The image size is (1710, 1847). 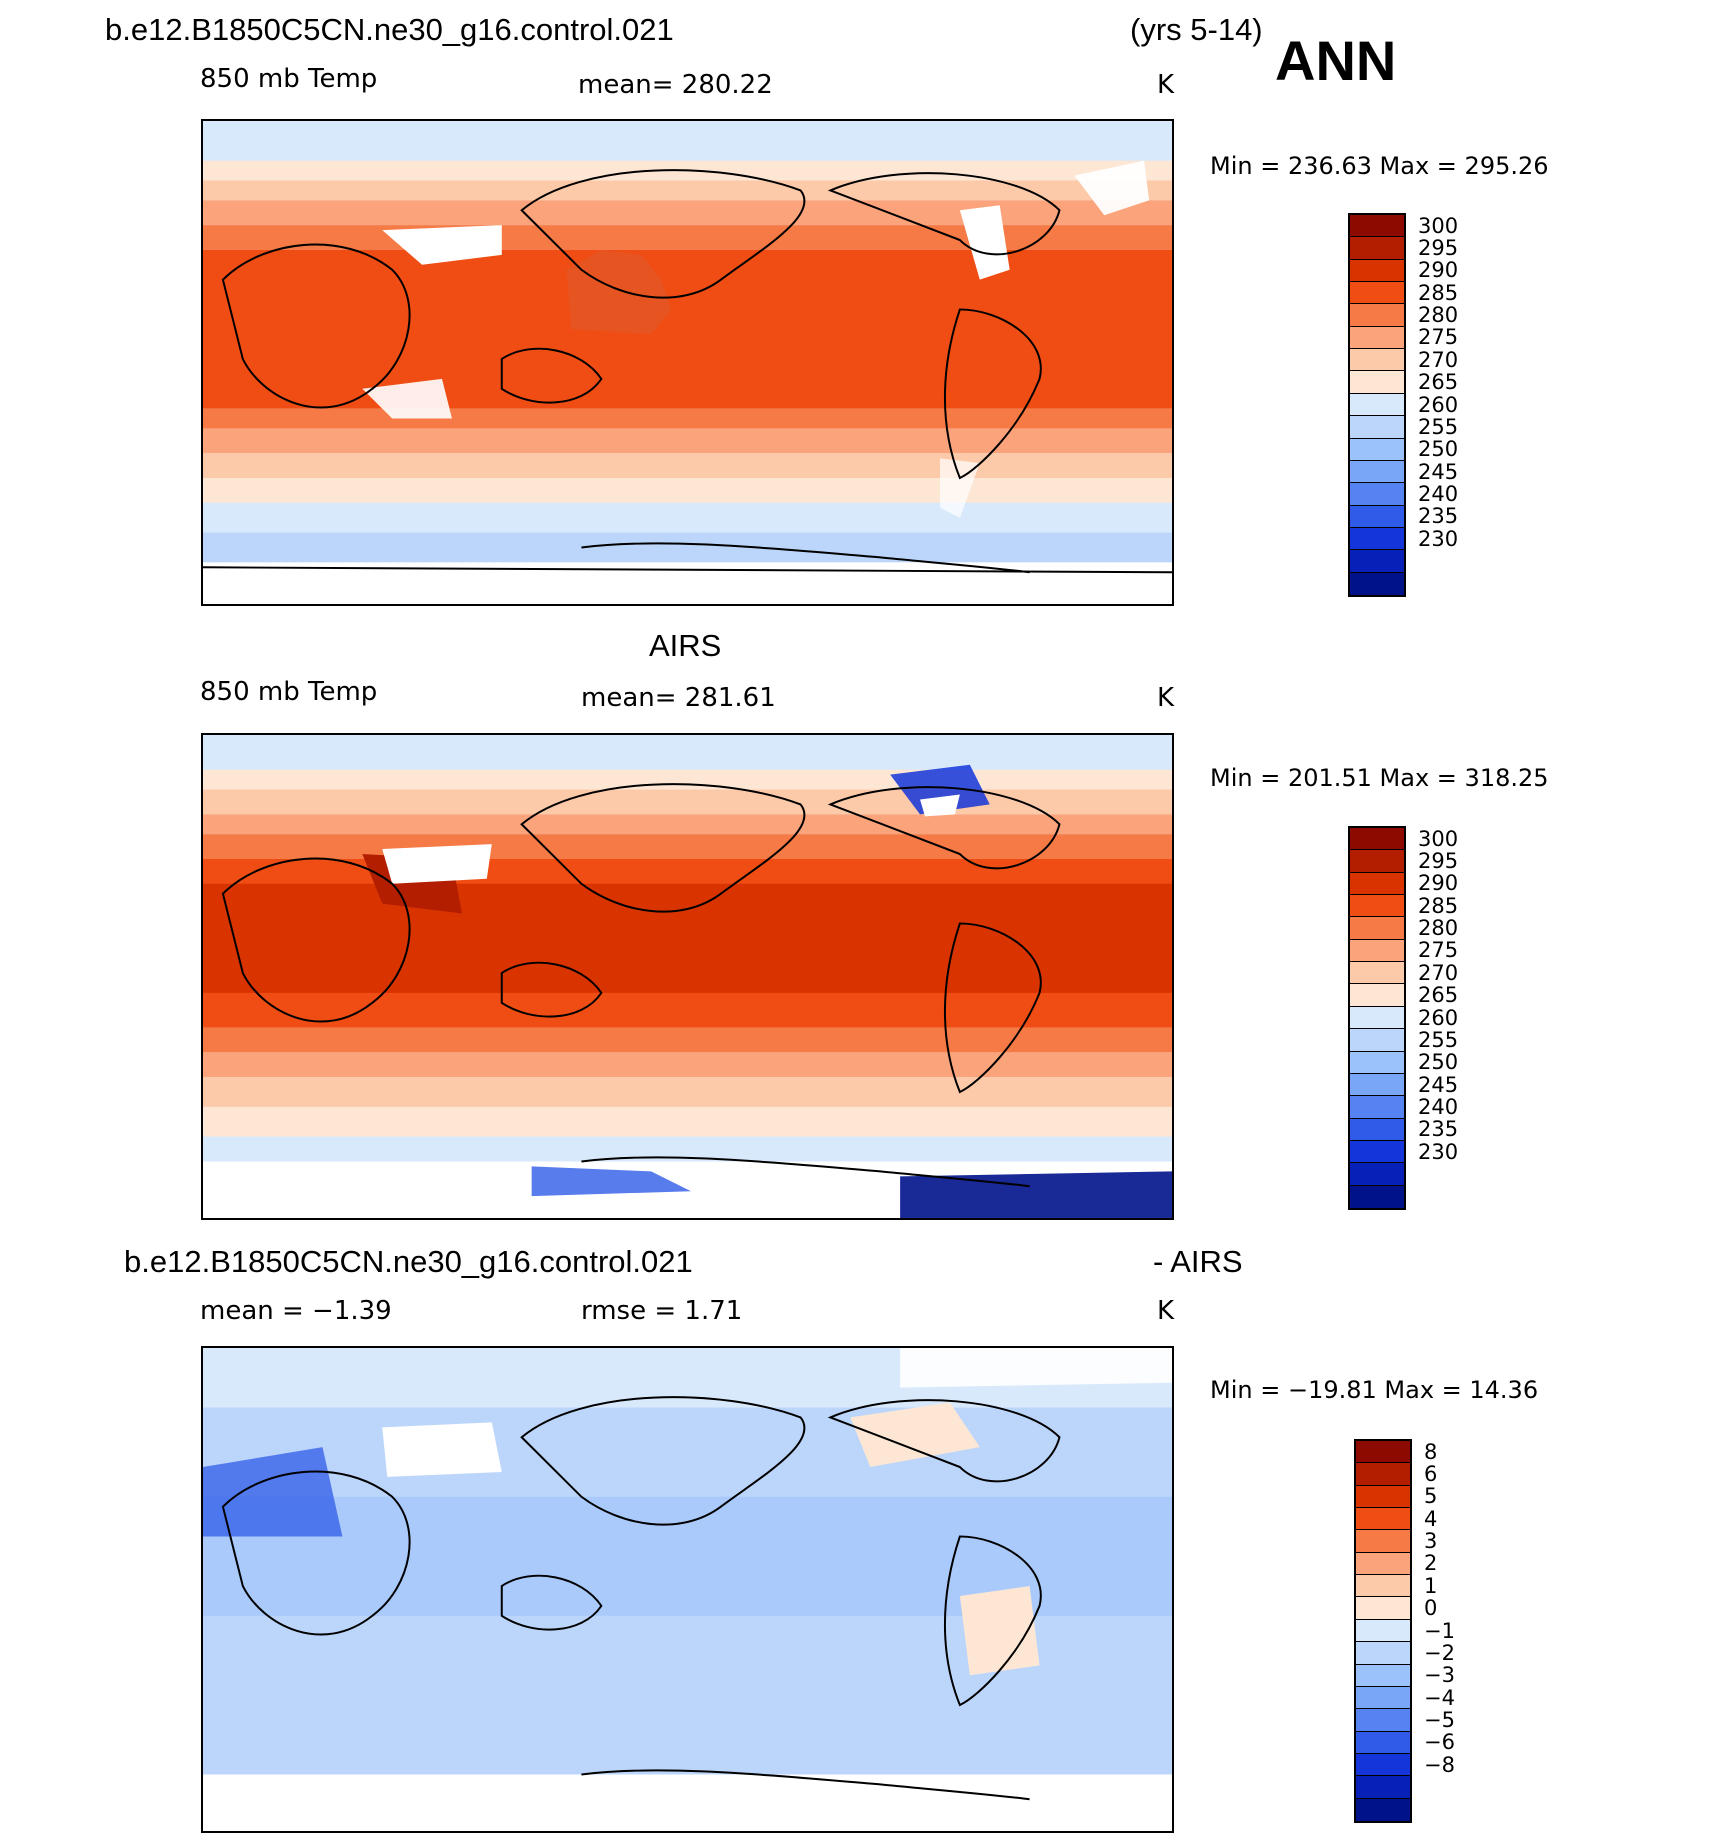 What do you see at coordinates (1379, 778) in the screenshot?
I see `panel2-minmax: Min = 201.51 Max = 318.25` at bounding box center [1379, 778].